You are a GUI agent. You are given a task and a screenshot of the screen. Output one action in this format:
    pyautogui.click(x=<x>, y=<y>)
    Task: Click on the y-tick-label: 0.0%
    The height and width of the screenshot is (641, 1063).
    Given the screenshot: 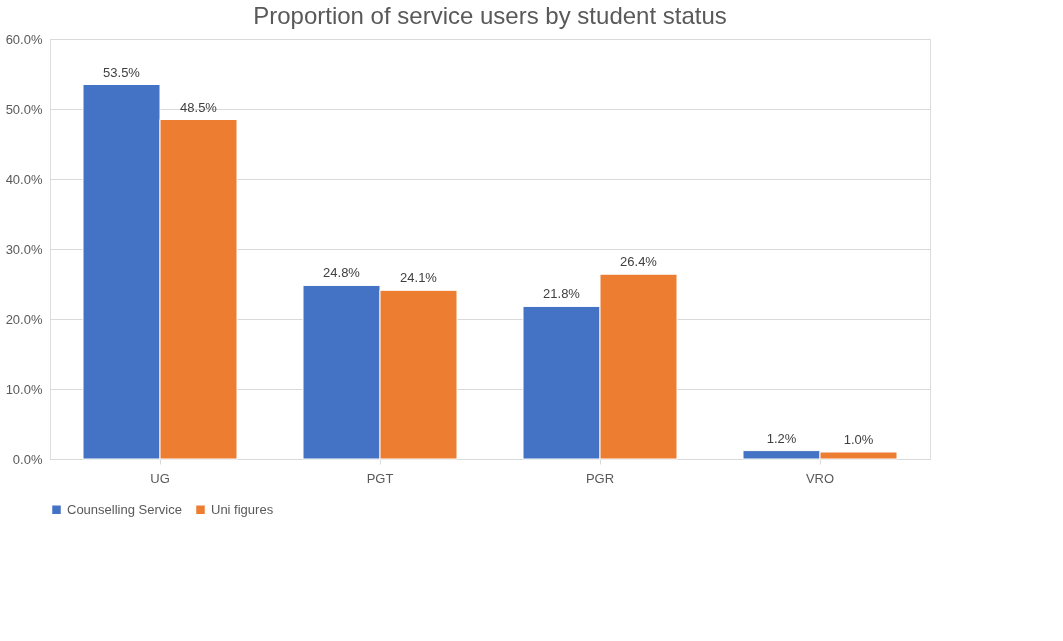 What is the action you would take?
    pyautogui.click(x=27, y=459)
    